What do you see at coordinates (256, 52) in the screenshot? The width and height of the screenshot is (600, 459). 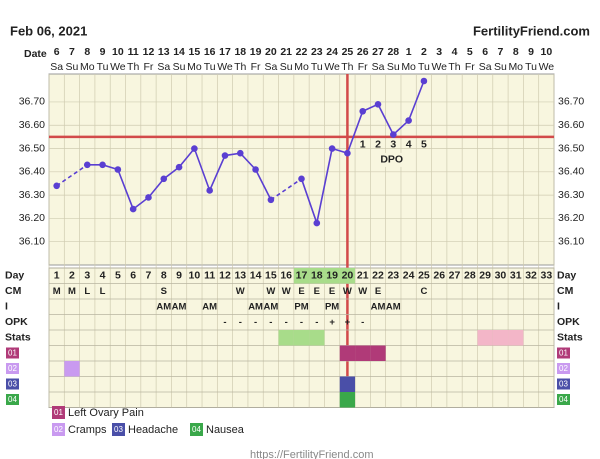 I see `date-label: 19` at bounding box center [256, 52].